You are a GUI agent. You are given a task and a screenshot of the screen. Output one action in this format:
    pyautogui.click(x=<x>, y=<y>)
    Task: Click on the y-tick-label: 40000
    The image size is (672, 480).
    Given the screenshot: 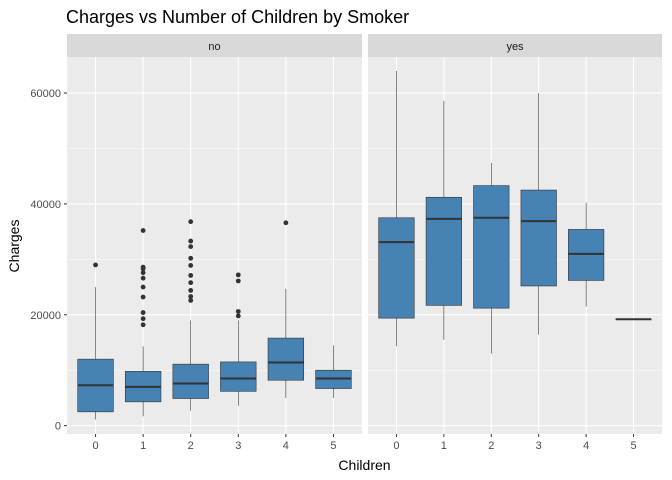 What is the action you would take?
    pyautogui.click(x=45, y=205)
    